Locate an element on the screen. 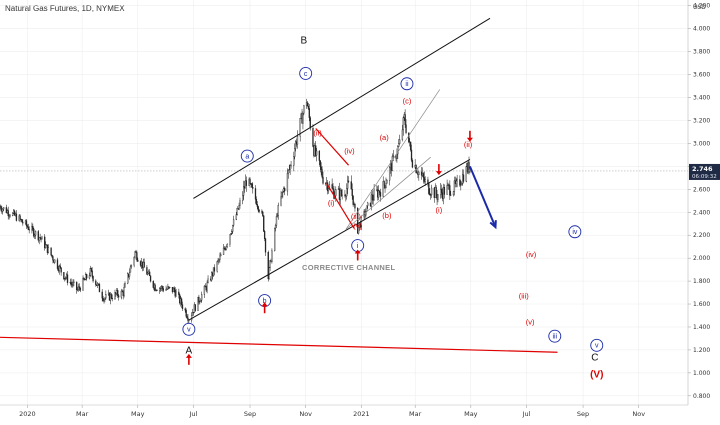 The height and width of the screenshot is (425, 720). y-tick-label: 4.200 is located at coordinates (701, 6).